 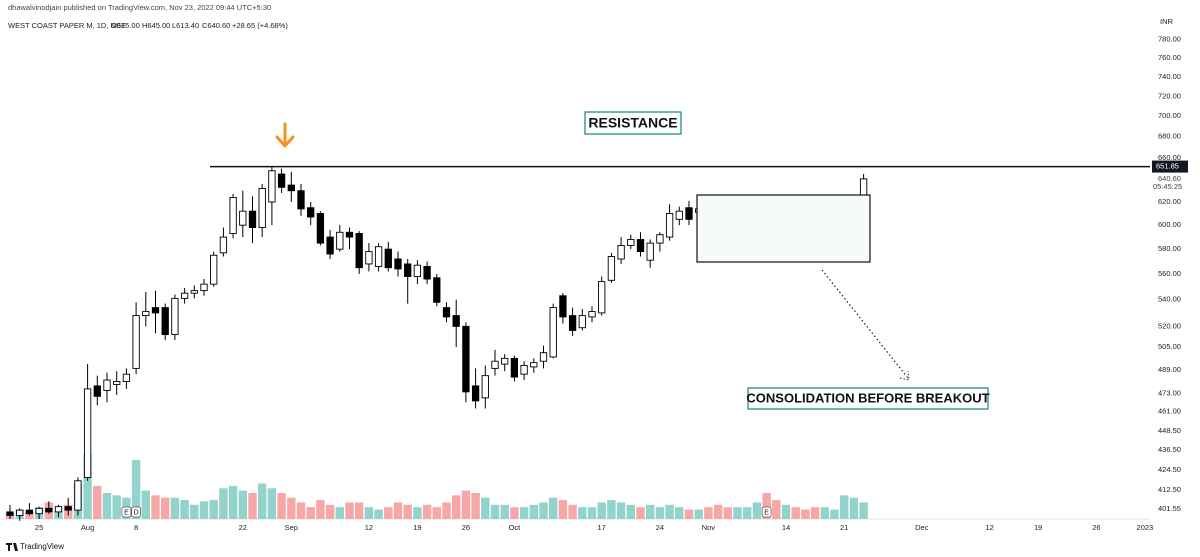 What do you see at coordinates (602, 527) in the screenshot?
I see `x-tick-label: 17` at bounding box center [602, 527].